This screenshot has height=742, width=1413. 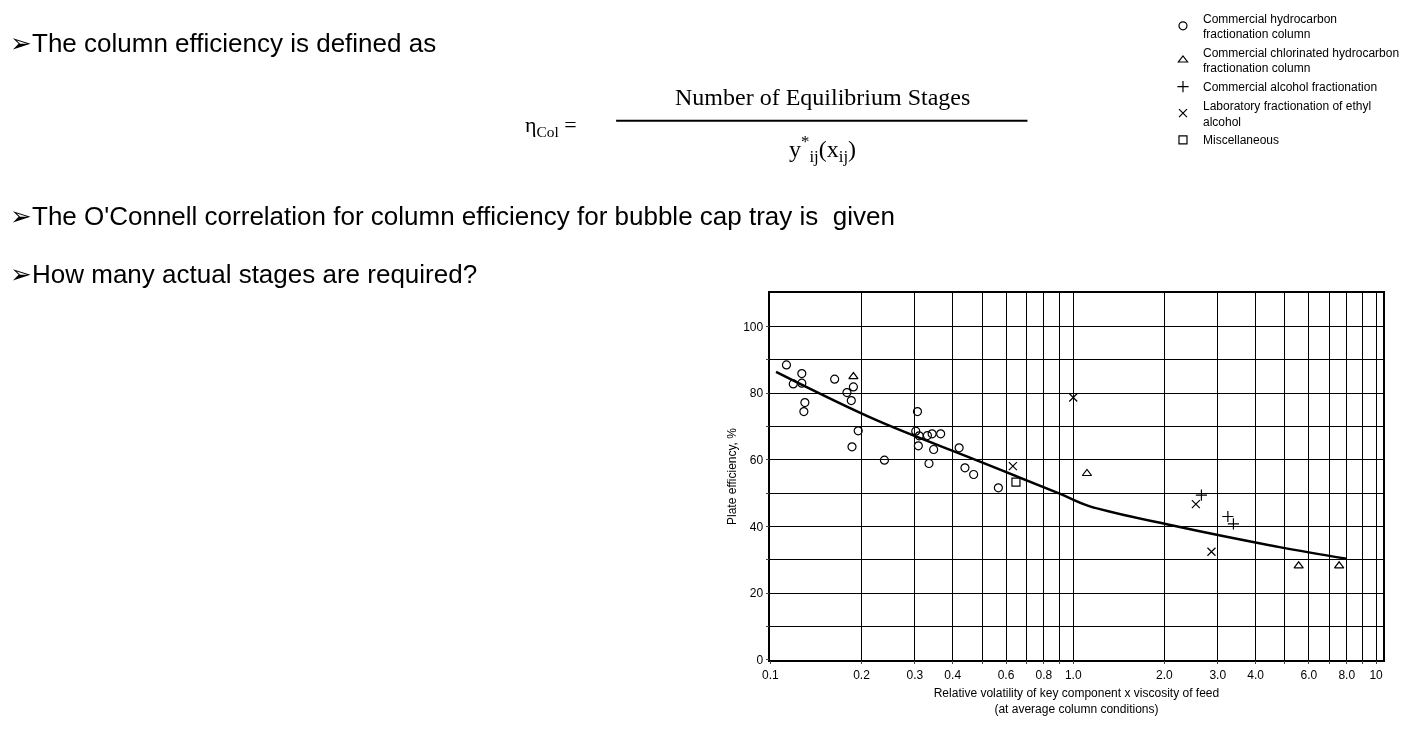 What do you see at coordinates (915, 674) in the screenshot?
I see `x-tick-label: 0.3` at bounding box center [915, 674].